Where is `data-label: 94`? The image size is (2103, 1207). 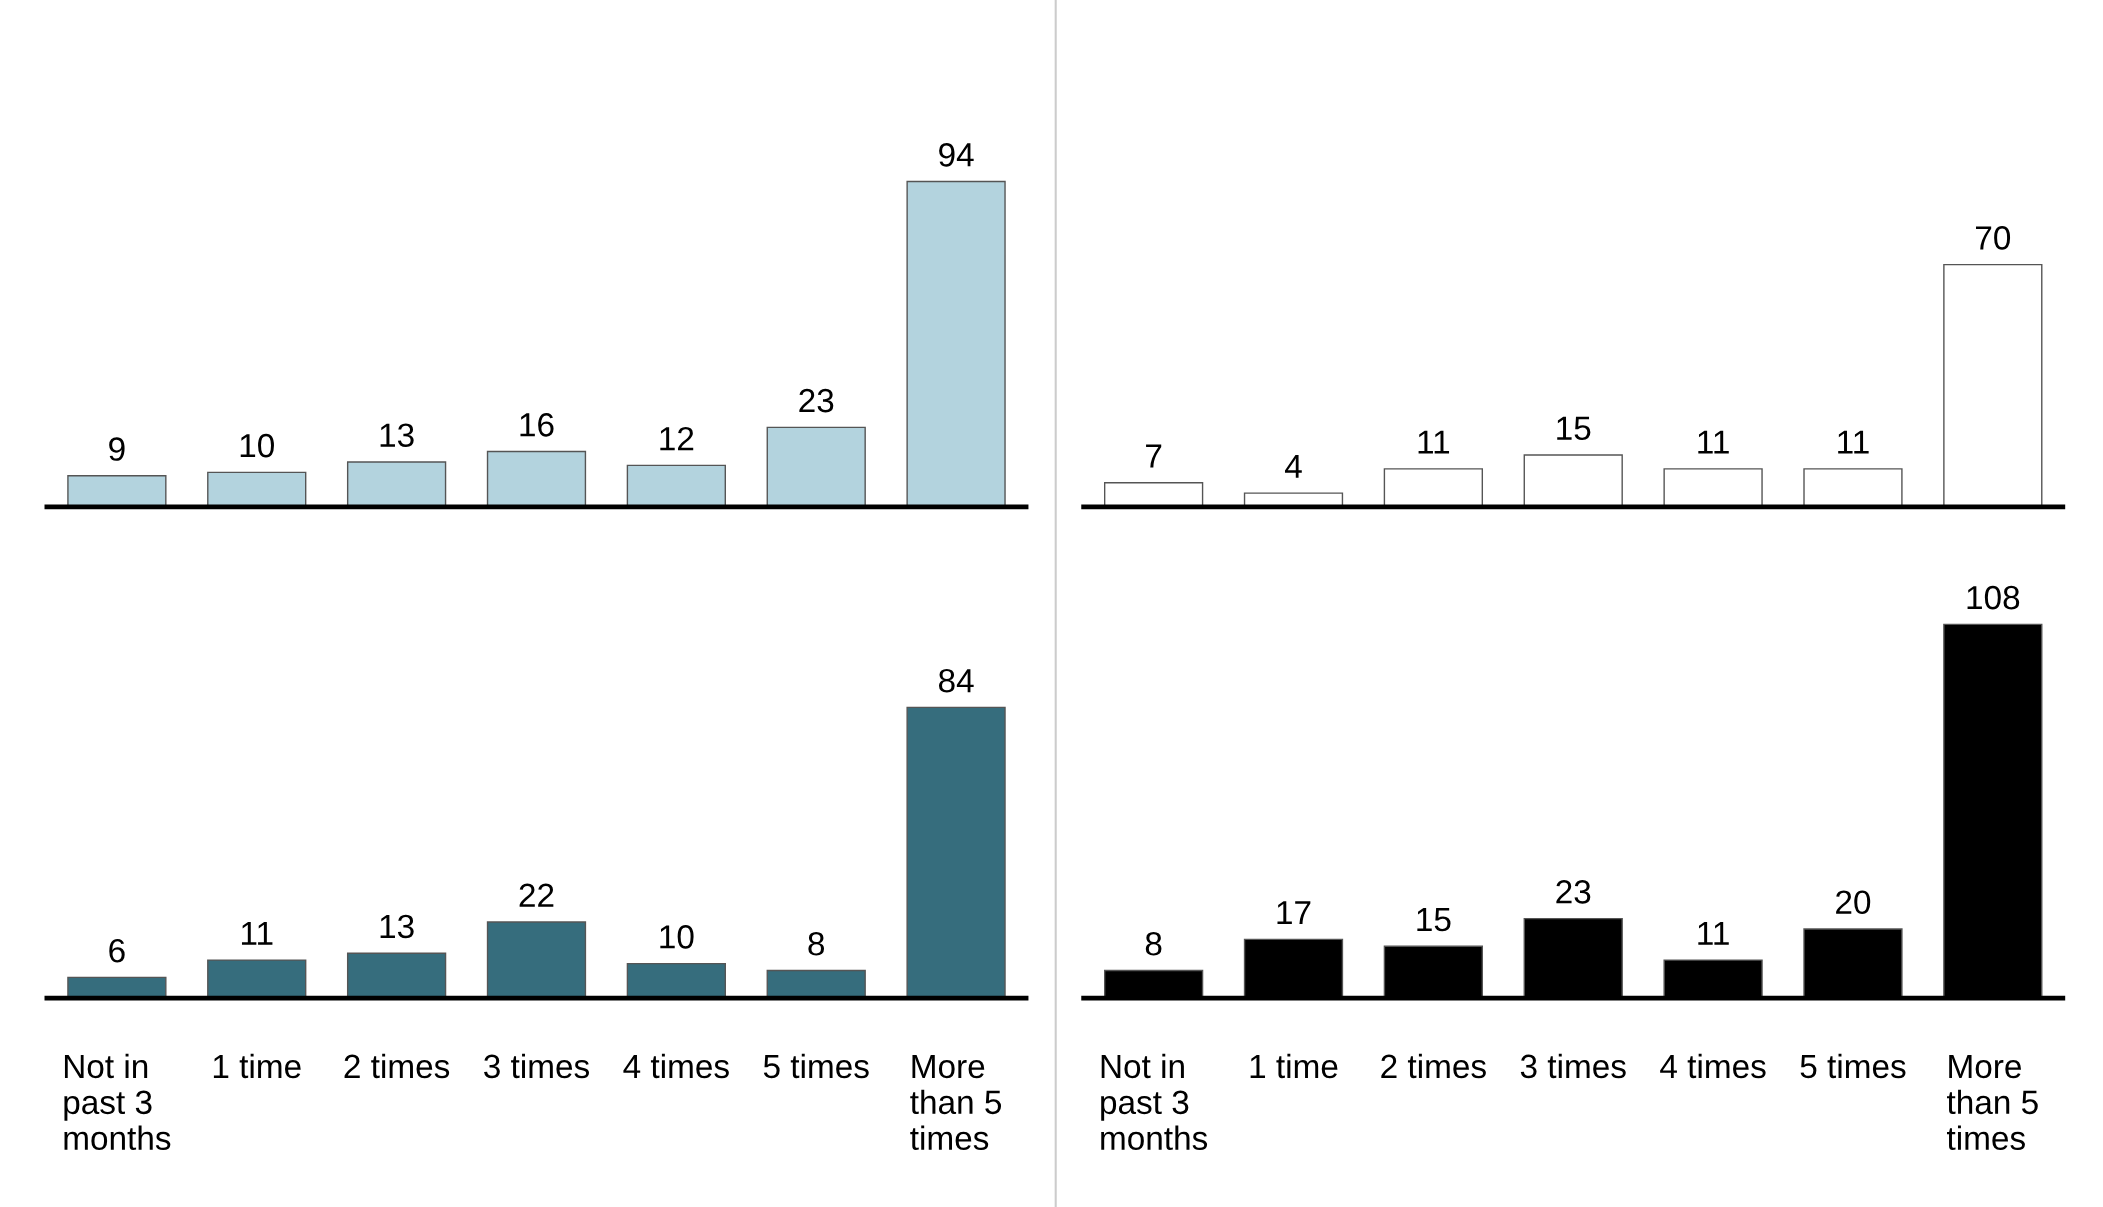
data-label: 94 is located at coordinates (956, 155).